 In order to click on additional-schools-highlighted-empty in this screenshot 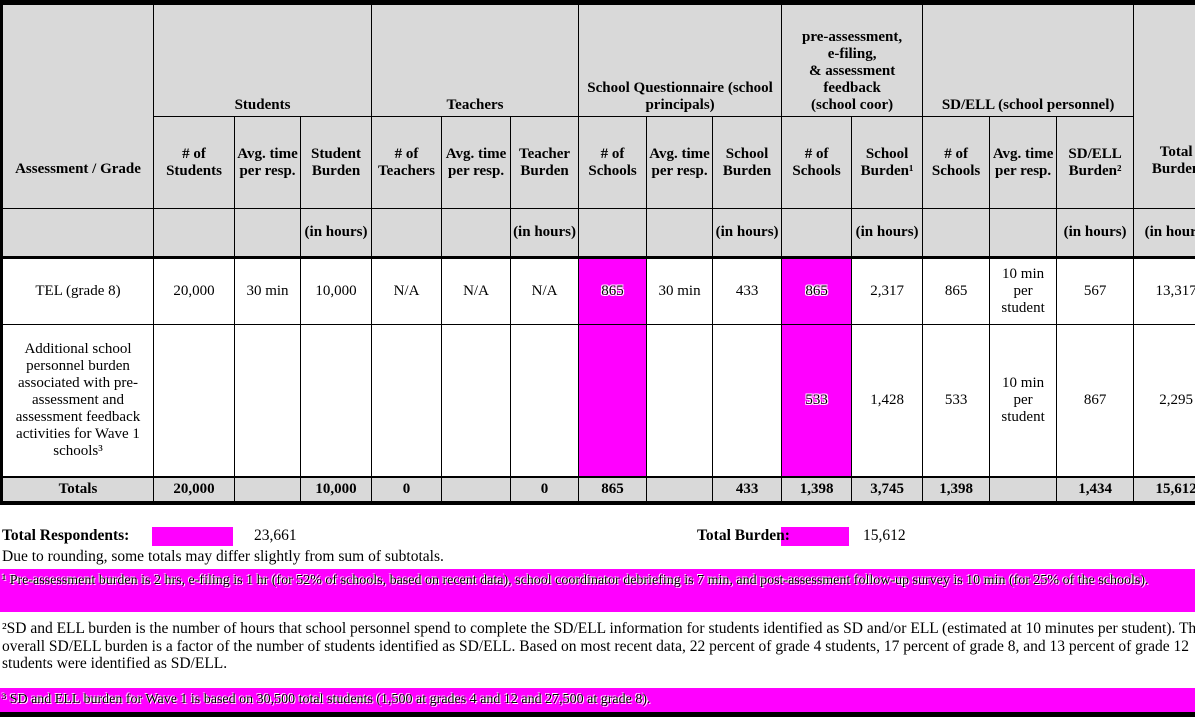, I will do `click(613, 400)`.